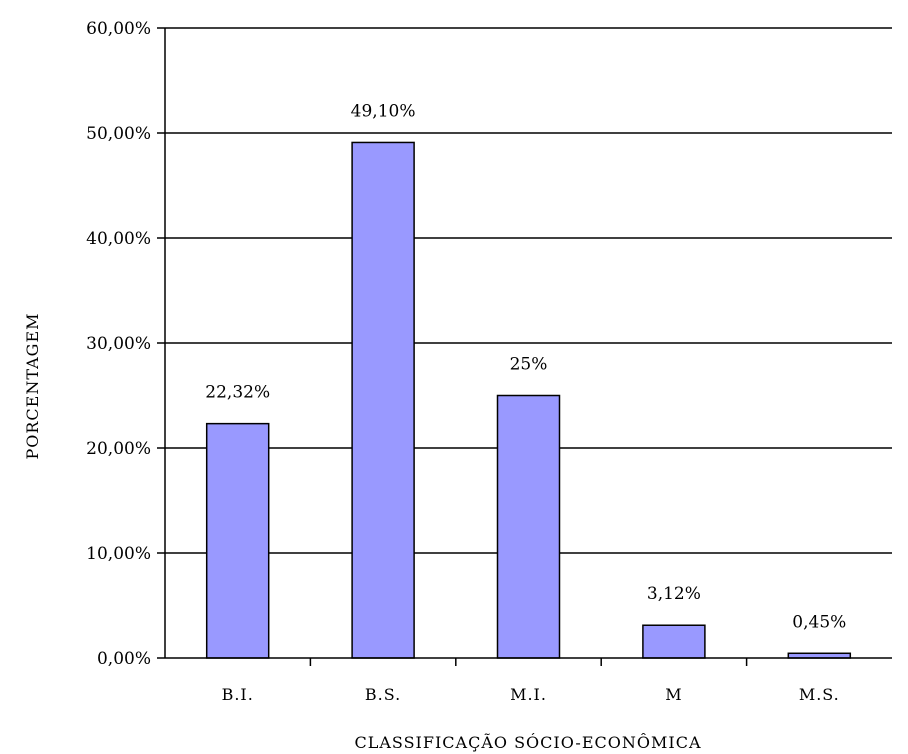  I want to click on y-tick-label: 0,00%, so click(124, 659).